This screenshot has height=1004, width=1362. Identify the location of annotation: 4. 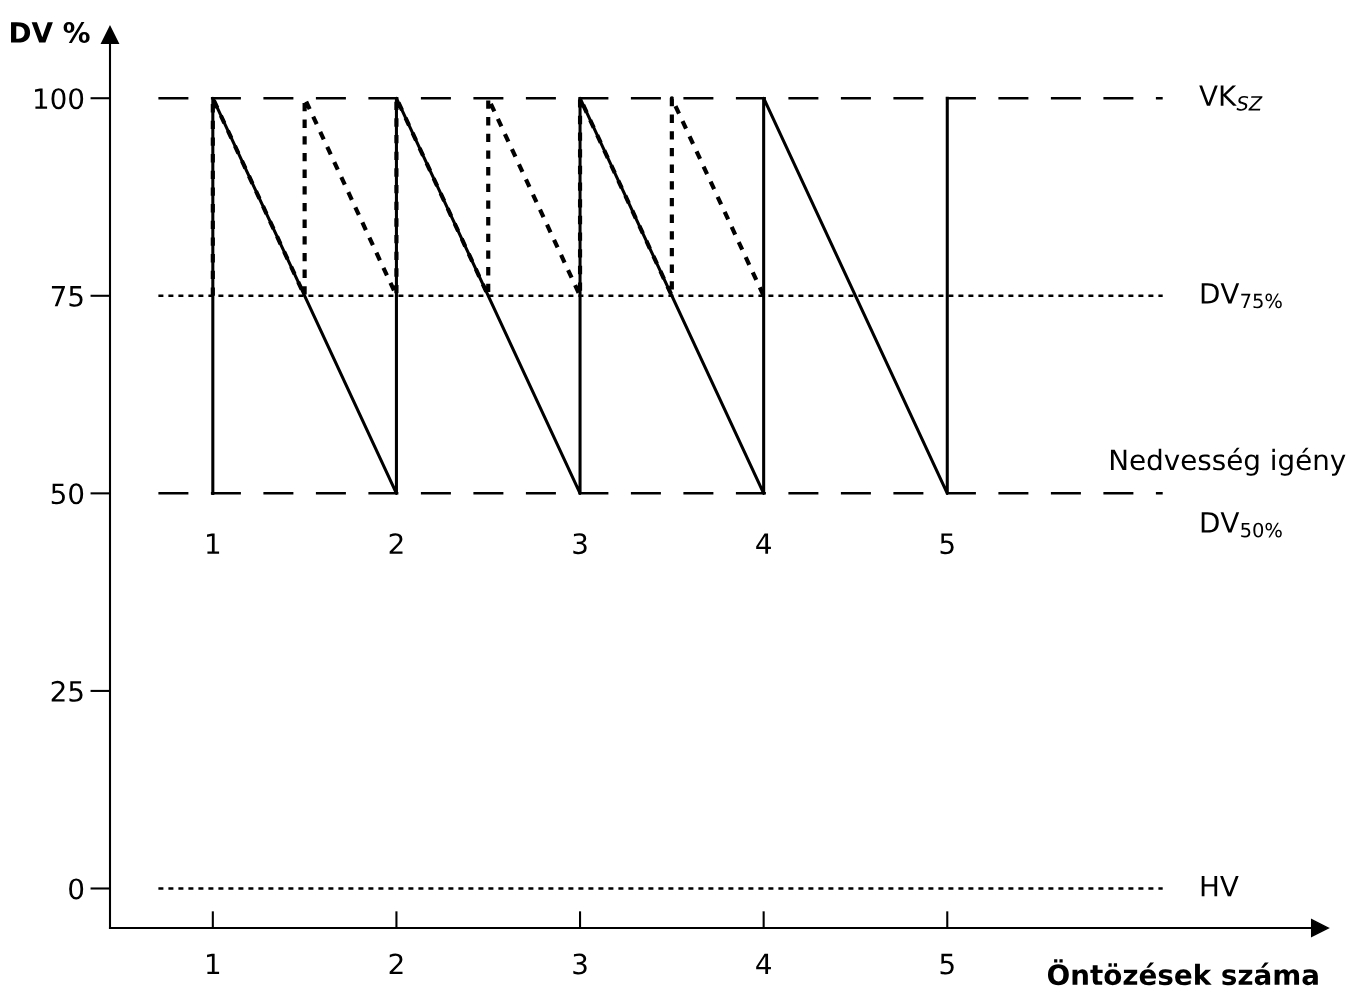
(763, 543).